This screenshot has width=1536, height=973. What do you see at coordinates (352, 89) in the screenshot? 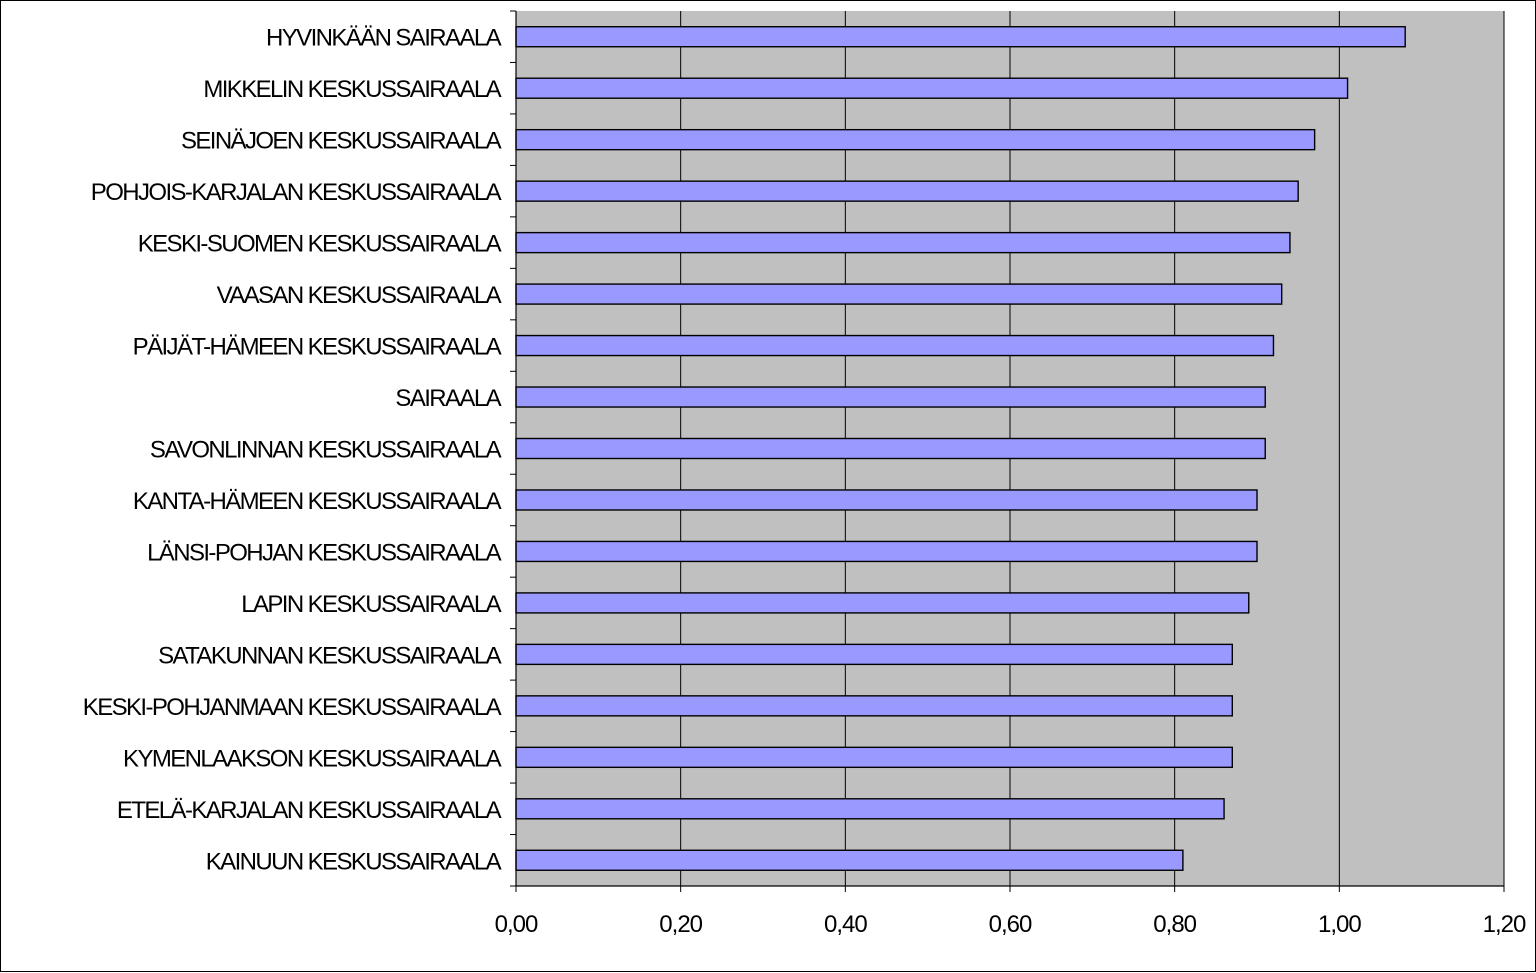
I see `category-label-2: MIKKELIN KESKUSSAIRAALA` at bounding box center [352, 89].